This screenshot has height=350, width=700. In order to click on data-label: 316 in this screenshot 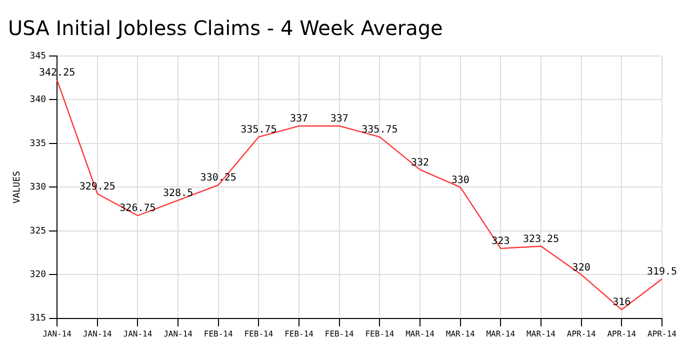, I will do `click(621, 302)`.